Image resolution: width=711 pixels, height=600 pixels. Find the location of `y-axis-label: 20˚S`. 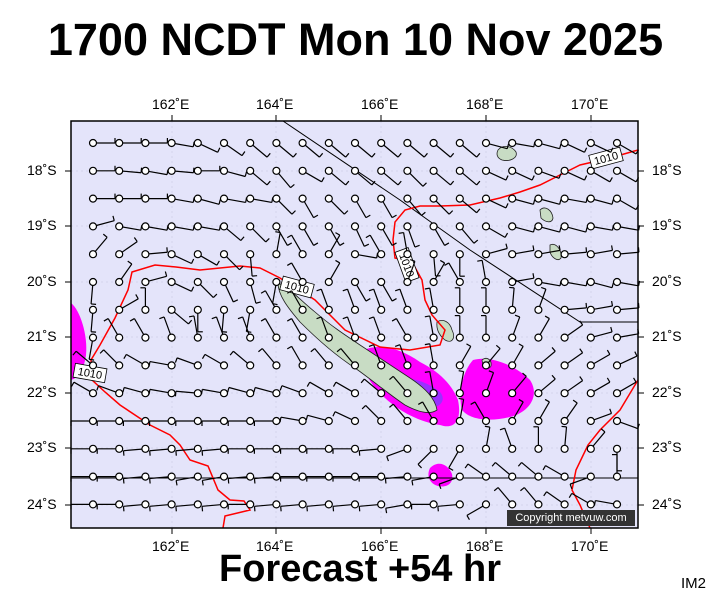

y-axis-label: 20˚S is located at coordinates (667, 281).